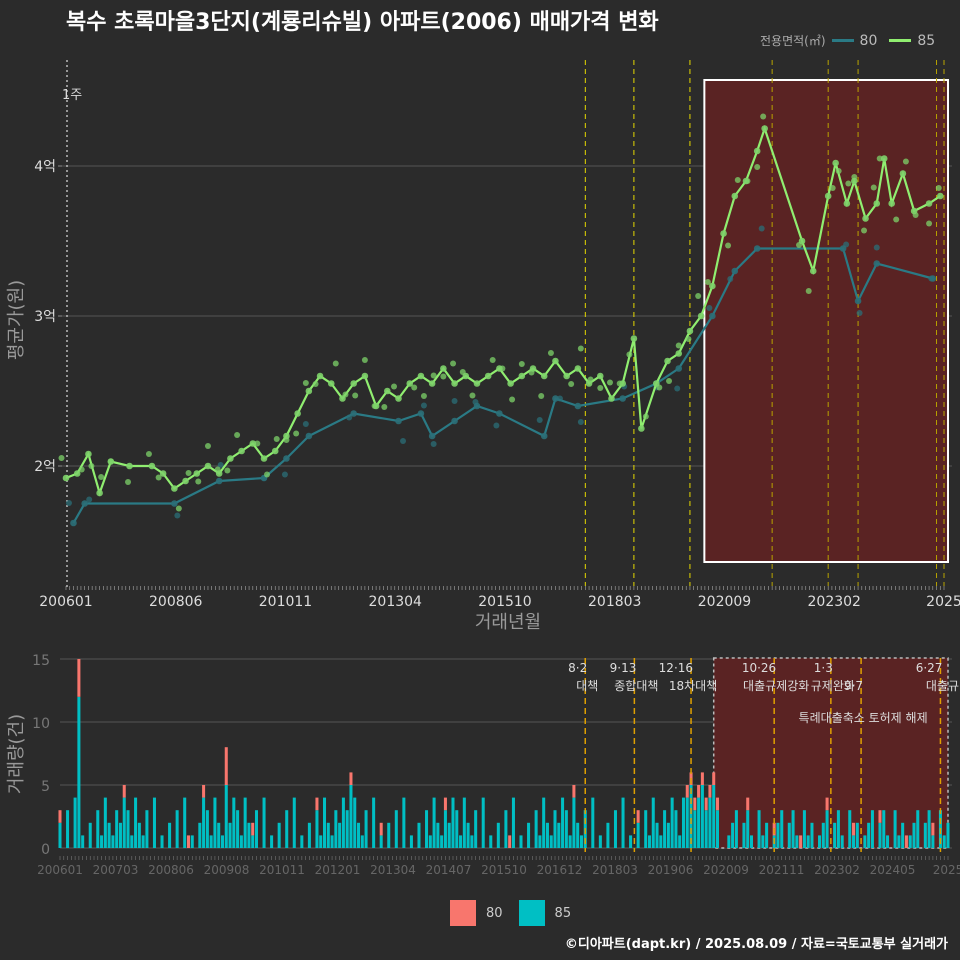  Describe the element at coordinates (929, 668) in the screenshot. I see `policy-date-label: 6·27` at that location.